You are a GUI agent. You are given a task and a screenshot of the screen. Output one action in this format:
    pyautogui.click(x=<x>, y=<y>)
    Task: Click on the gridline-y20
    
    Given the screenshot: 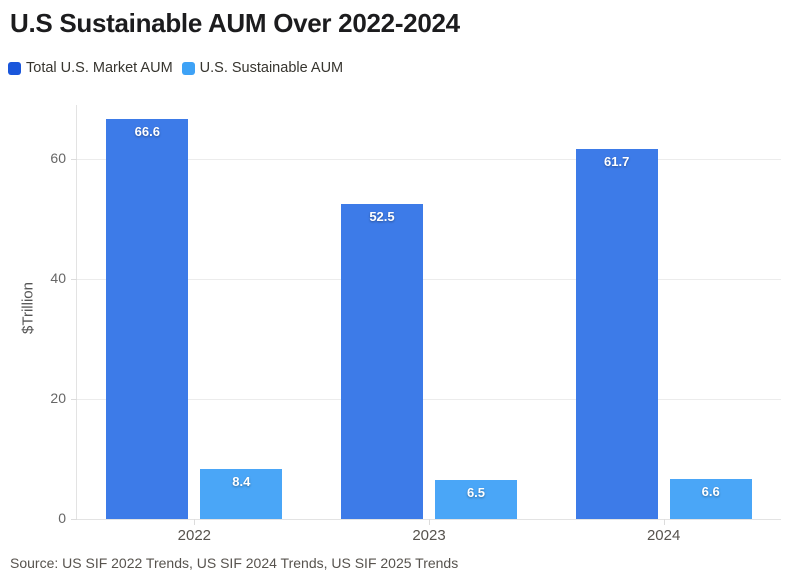 What is the action you would take?
    pyautogui.click(x=429, y=399)
    